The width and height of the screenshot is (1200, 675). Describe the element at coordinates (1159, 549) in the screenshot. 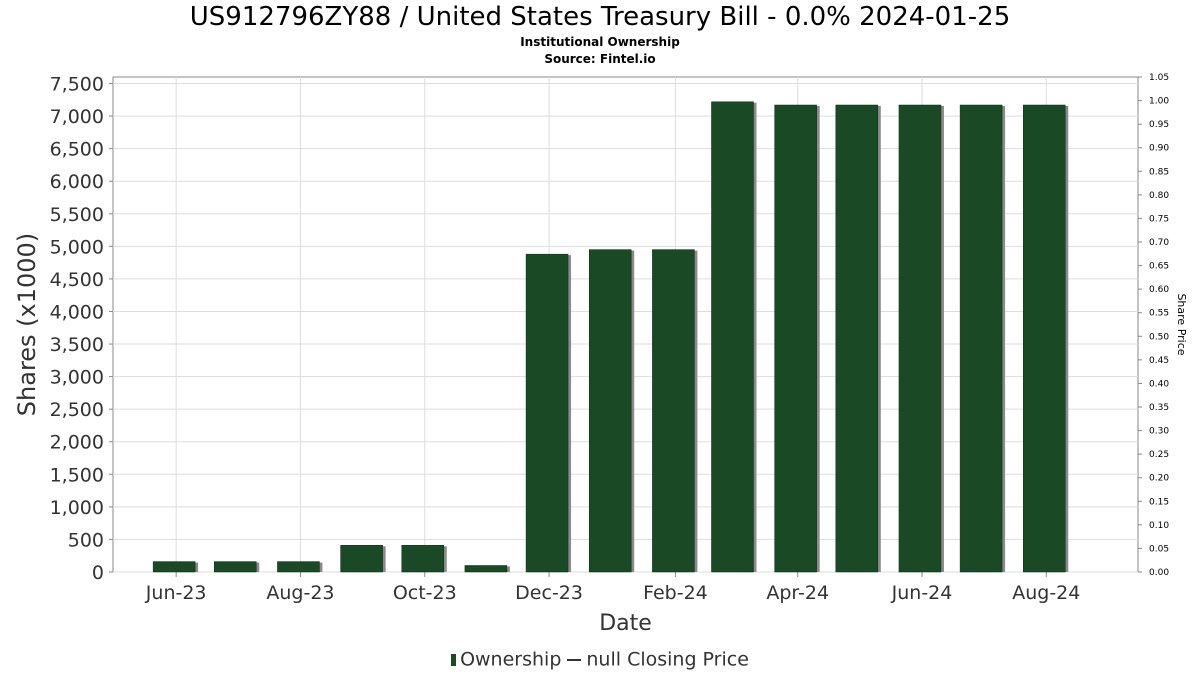

I see `y2-tick-label: 0.05` at that location.